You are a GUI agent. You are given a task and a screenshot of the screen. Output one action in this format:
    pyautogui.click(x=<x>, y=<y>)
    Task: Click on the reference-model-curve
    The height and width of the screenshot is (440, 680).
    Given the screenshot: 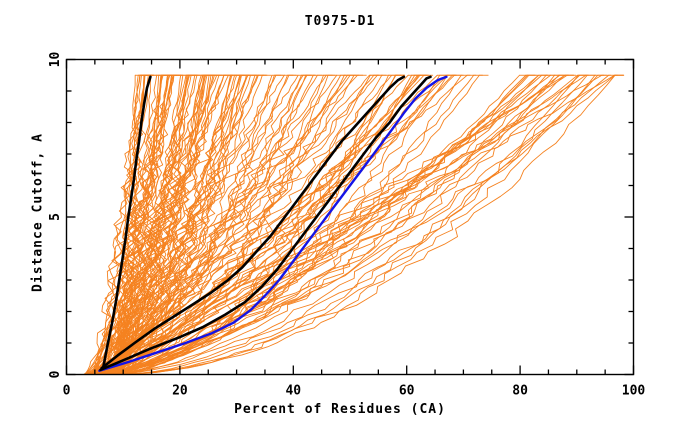 What is the action you would take?
    pyautogui.click(x=127, y=221)
    